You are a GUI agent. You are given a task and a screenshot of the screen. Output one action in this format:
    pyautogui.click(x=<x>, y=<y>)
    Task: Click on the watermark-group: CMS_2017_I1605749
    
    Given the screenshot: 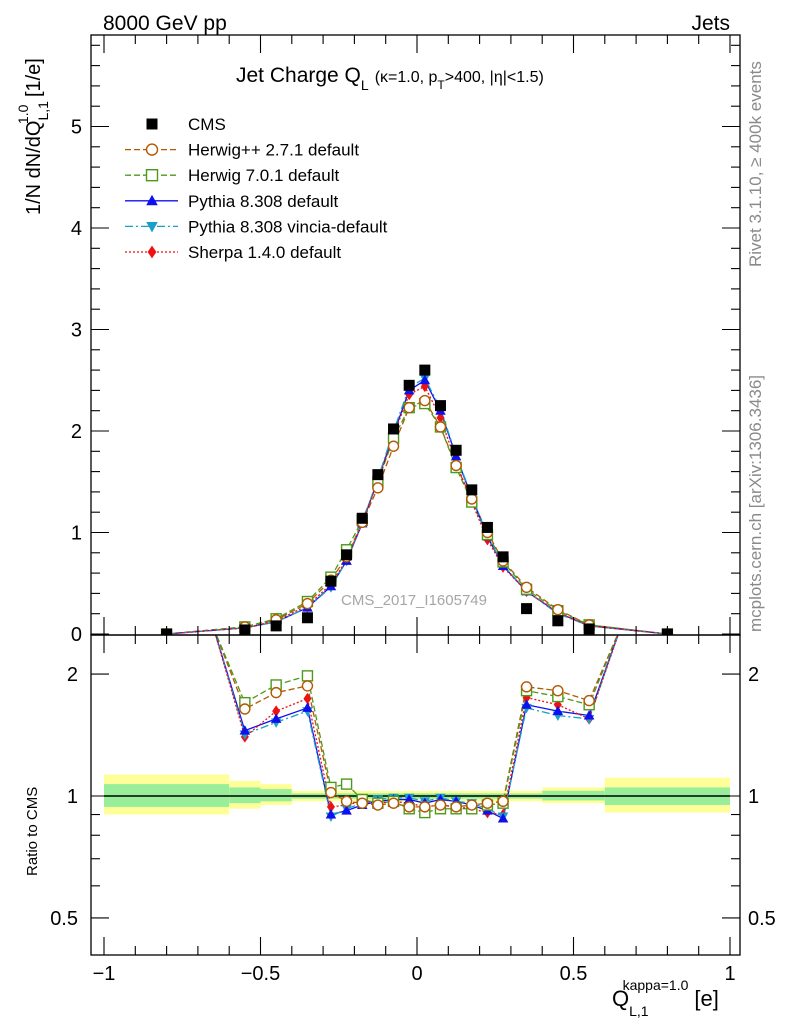 What is the action you would take?
    pyautogui.click(x=414, y=600)
    